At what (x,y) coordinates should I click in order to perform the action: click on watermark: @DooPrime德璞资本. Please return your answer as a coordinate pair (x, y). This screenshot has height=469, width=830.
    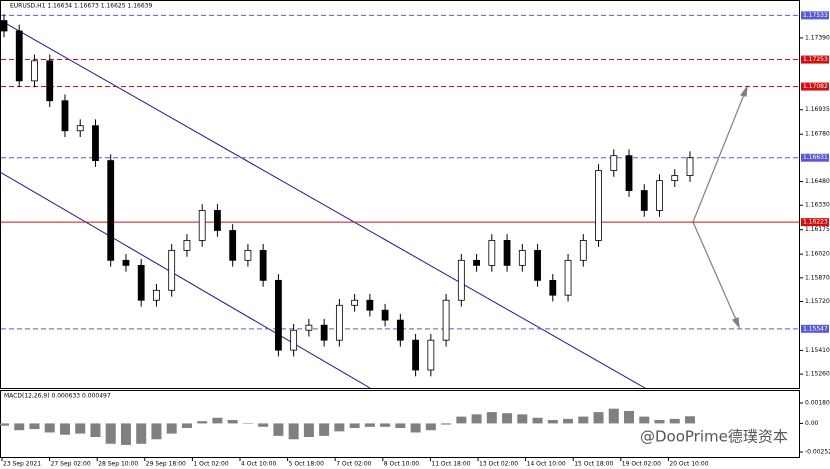
    Looking at the image, I should click on (714, 437).